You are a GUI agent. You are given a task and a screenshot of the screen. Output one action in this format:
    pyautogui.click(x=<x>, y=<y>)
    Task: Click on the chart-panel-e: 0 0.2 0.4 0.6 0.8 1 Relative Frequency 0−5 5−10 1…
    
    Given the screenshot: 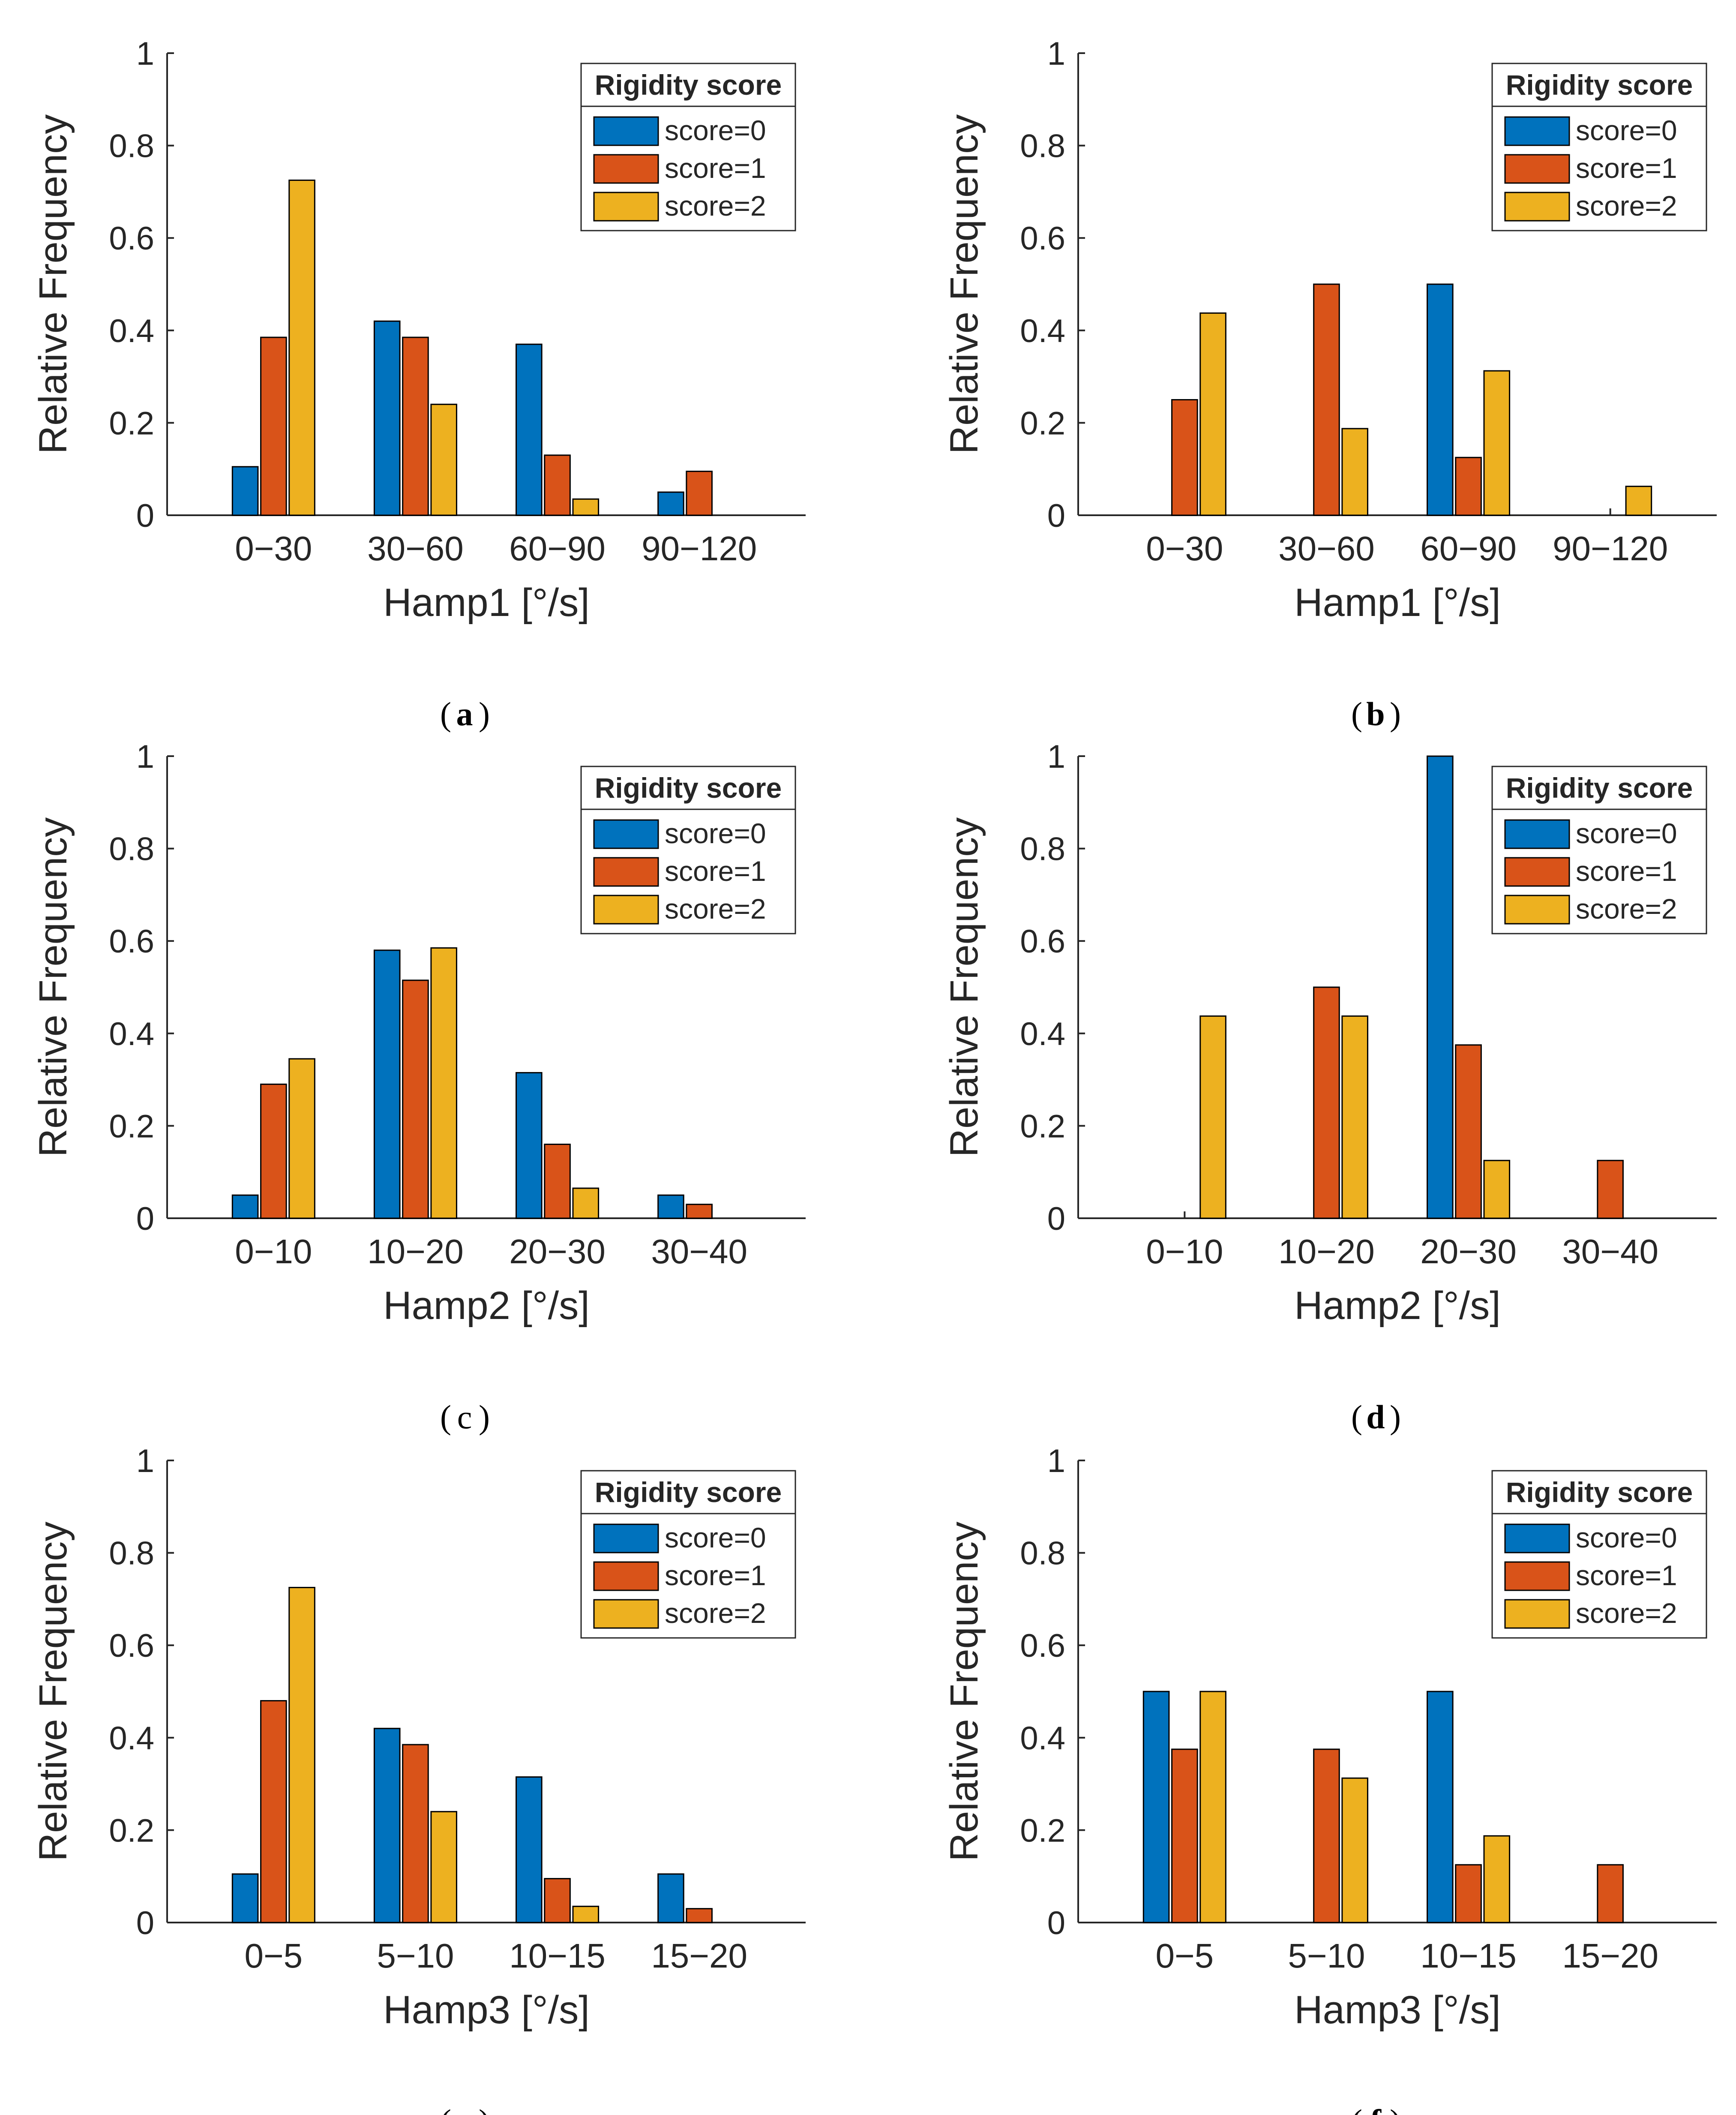 What is the action you would take?
    pyautogui.click(x=418, y=1779)
    